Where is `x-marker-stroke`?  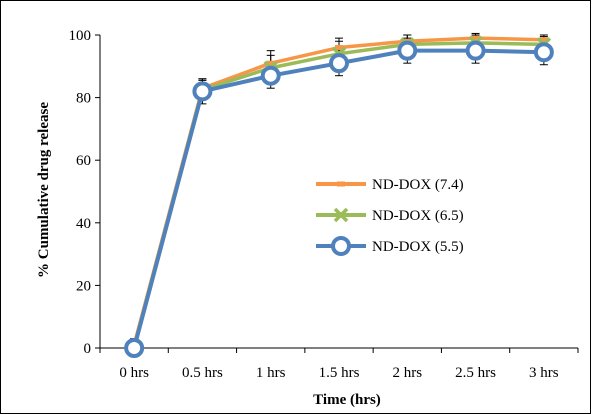 x-marker-stroke is located at coordinates (341, 215).